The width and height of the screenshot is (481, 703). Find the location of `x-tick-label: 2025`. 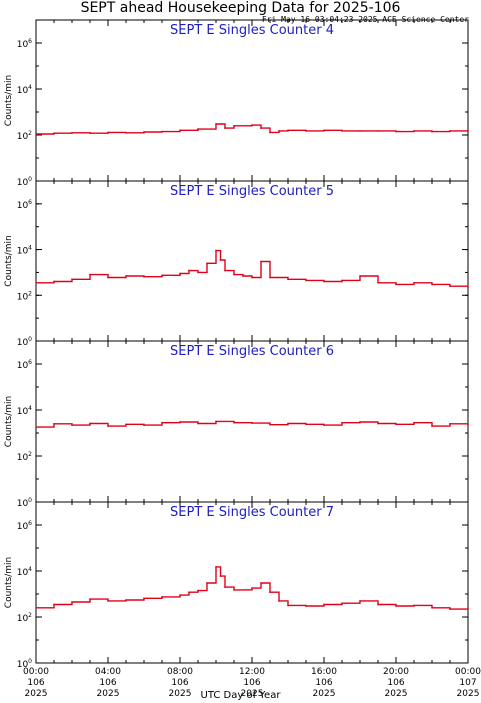

x-tick-label: 2025 is located at coordinates (36, 694).